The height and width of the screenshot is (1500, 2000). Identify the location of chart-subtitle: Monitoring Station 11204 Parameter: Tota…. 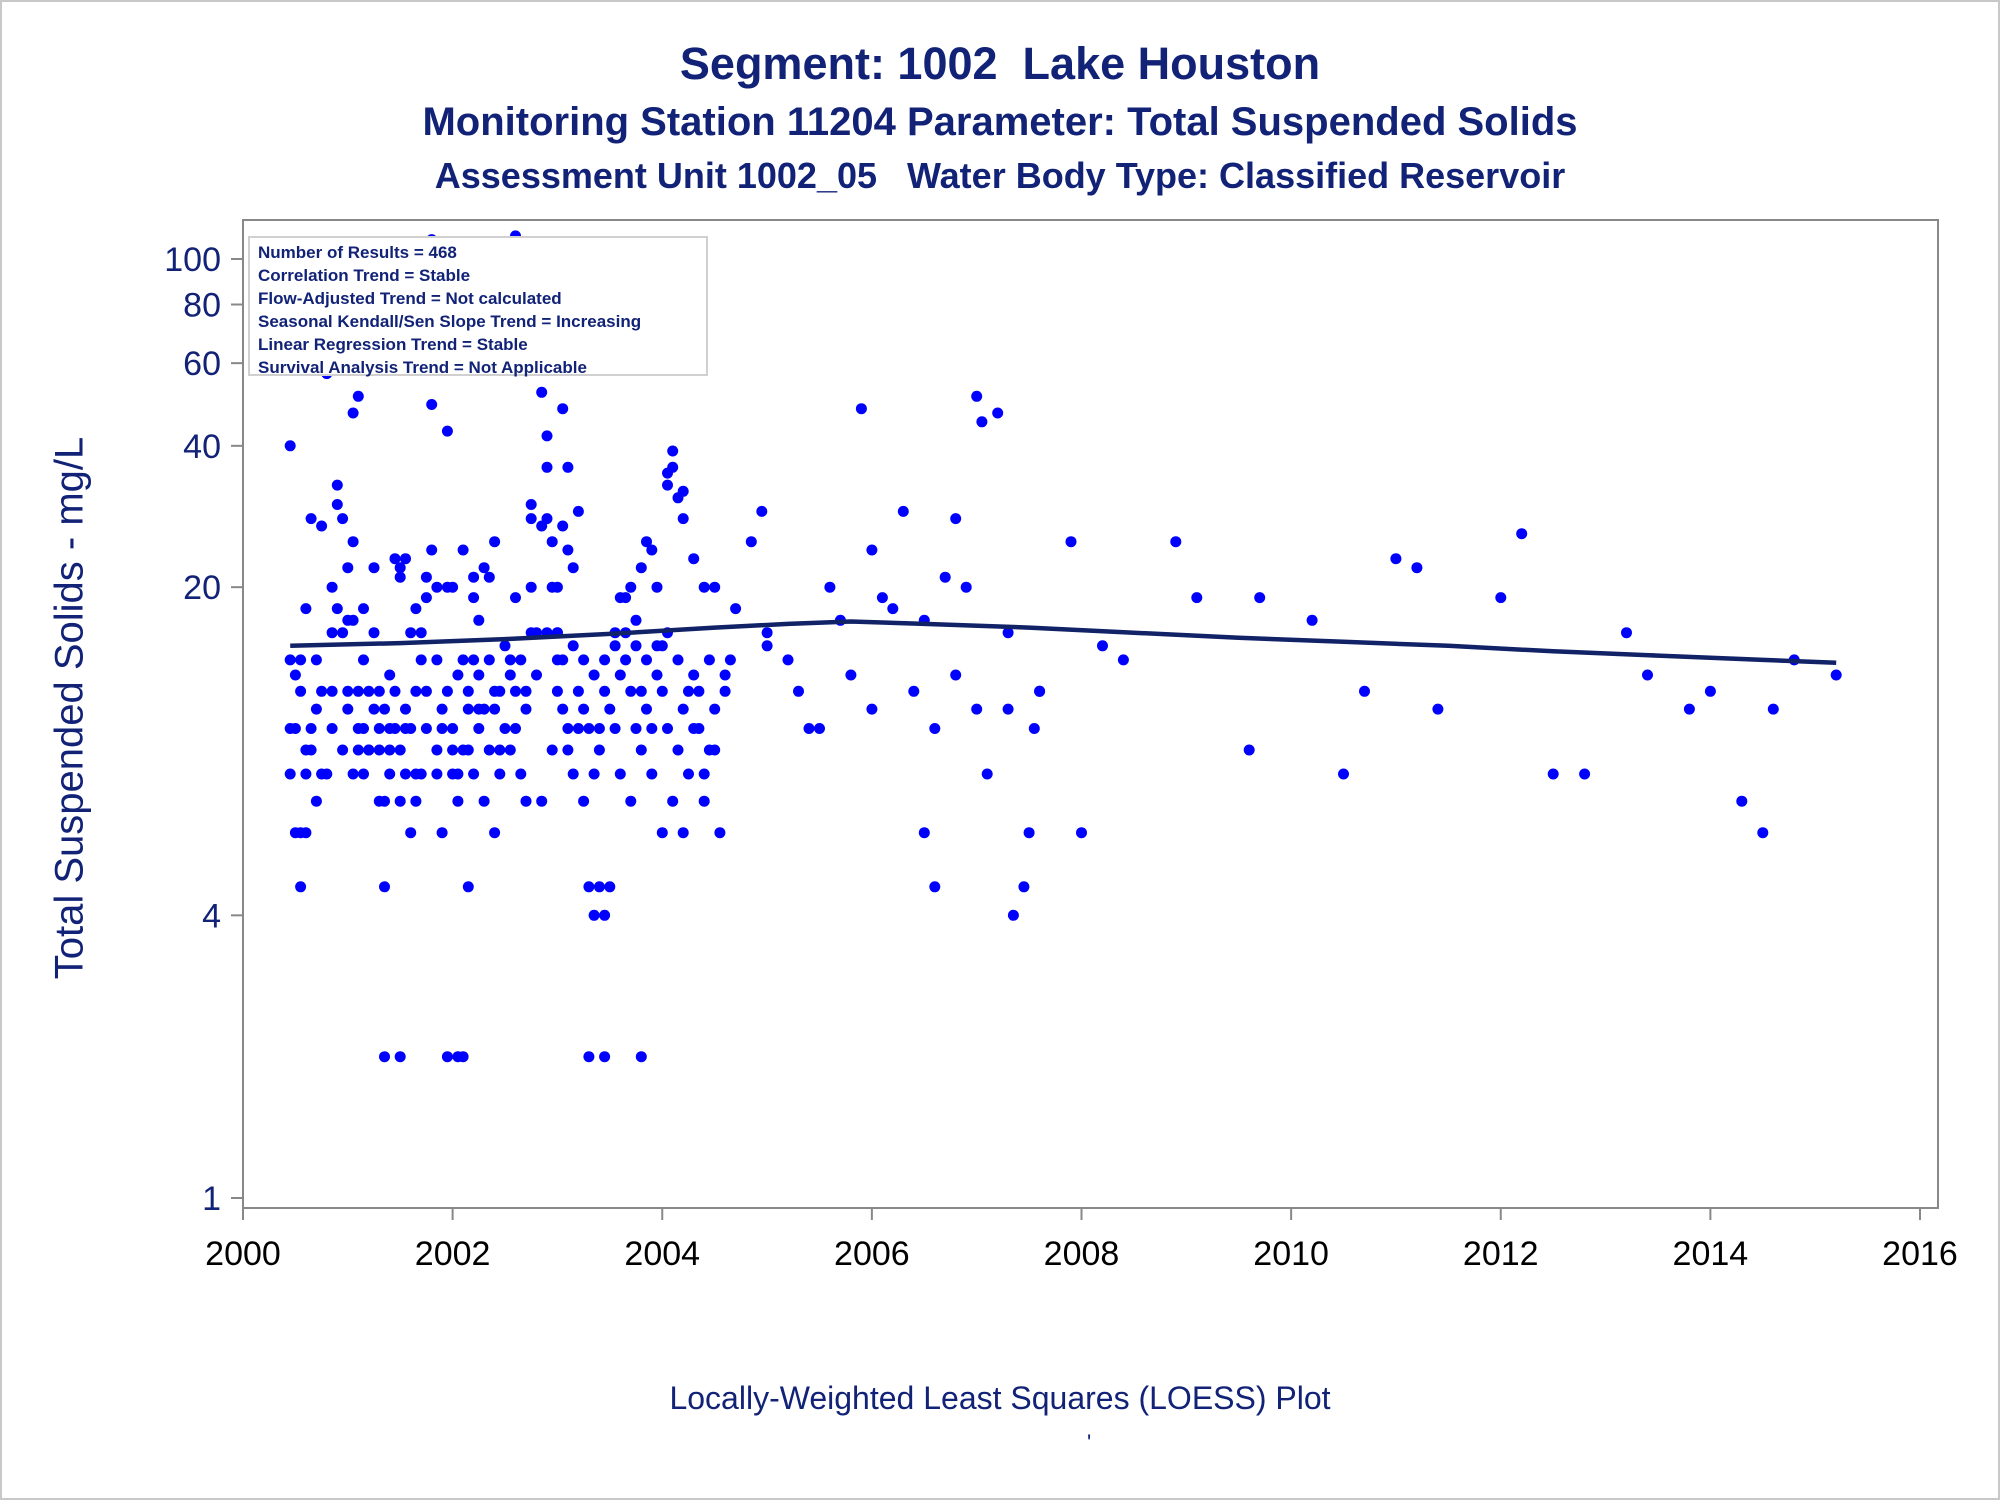
(1000, 122).